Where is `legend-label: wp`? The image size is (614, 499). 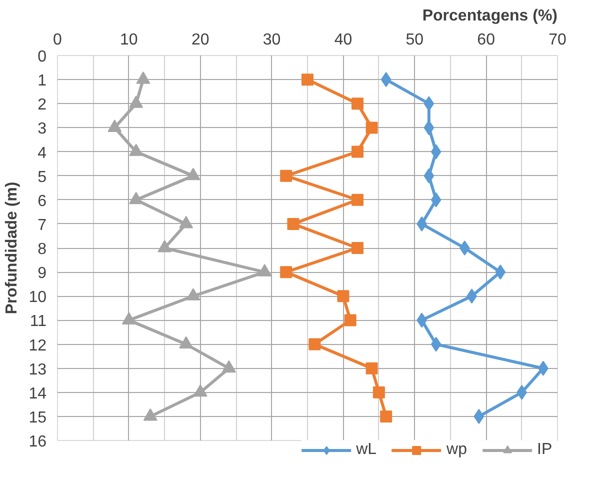
legend-label: wp is located at coordinates (456, 450).